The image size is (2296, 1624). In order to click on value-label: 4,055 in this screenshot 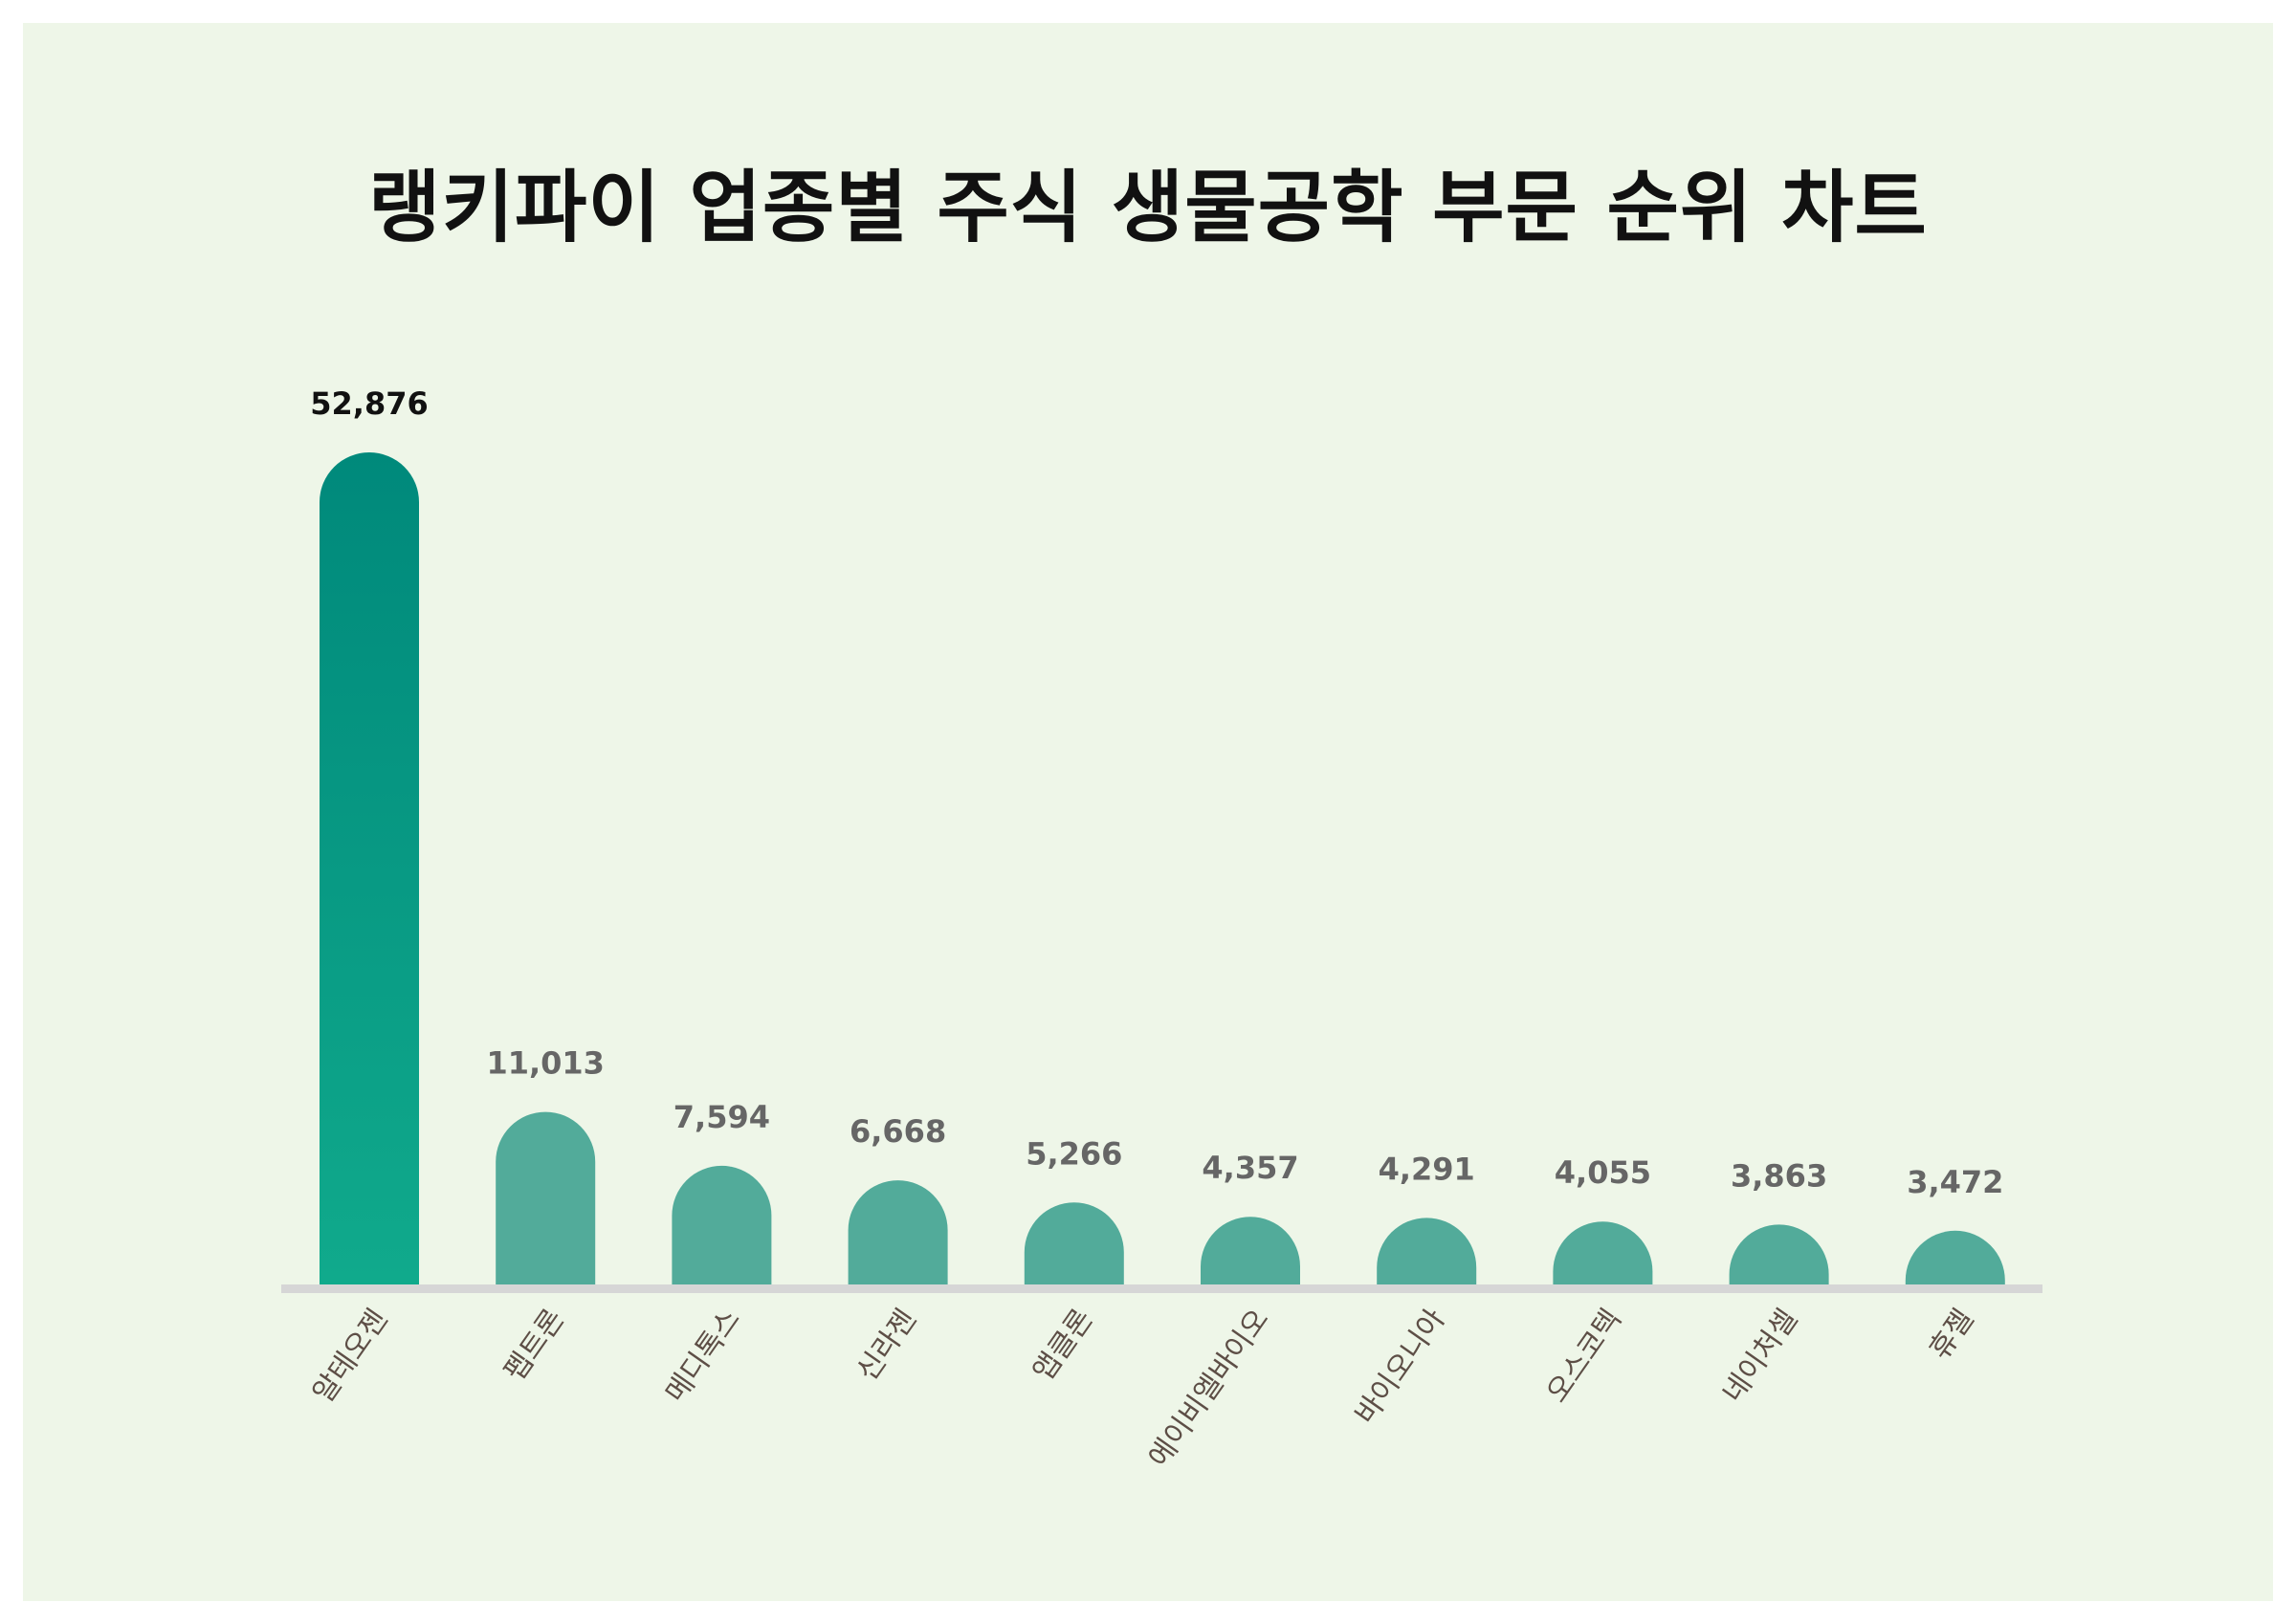, I will do `click(1603, 1173)`.